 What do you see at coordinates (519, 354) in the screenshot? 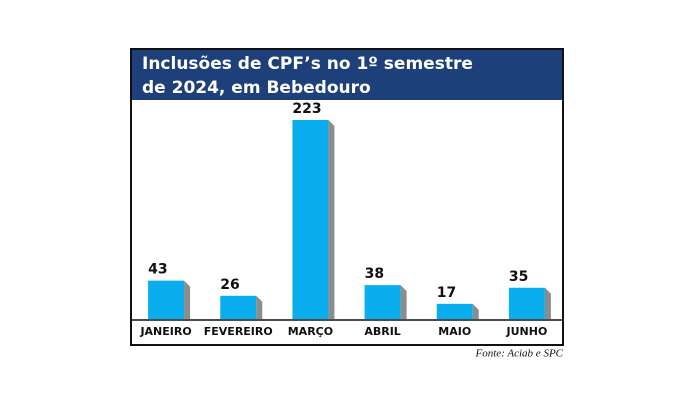
I see `source: Fonte: Aciab e SPC` at bounding box center [519, 354].